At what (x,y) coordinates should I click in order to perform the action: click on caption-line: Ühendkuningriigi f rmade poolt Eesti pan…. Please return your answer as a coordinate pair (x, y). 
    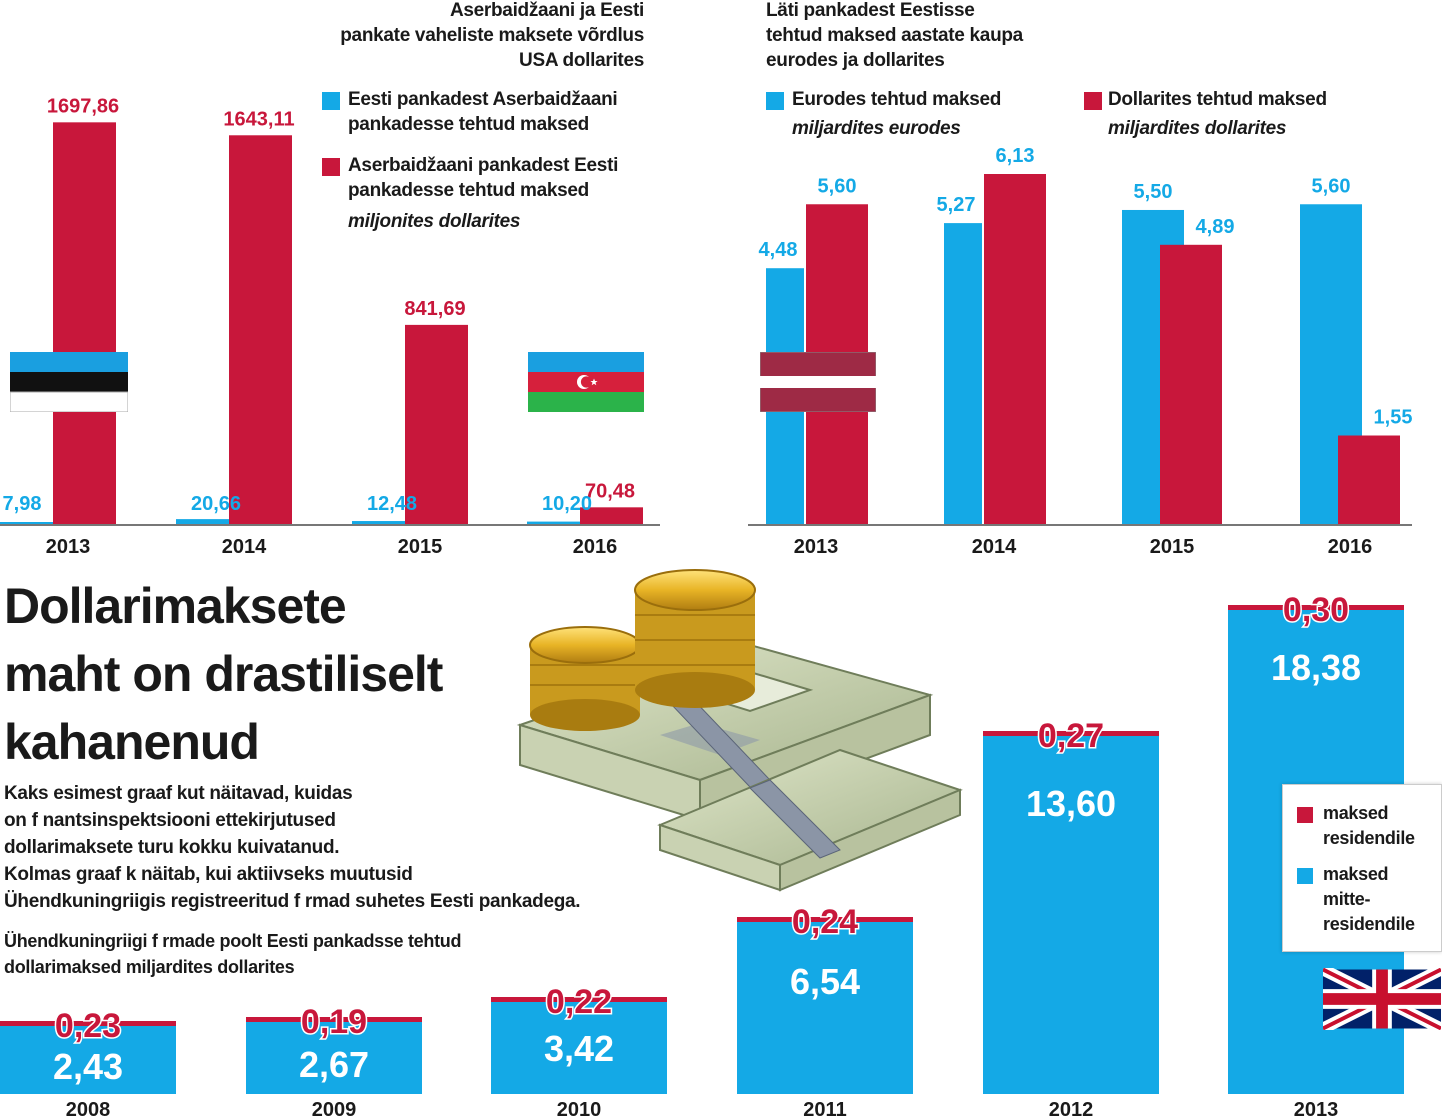
    Looking at the image, I should click on (233, 941).